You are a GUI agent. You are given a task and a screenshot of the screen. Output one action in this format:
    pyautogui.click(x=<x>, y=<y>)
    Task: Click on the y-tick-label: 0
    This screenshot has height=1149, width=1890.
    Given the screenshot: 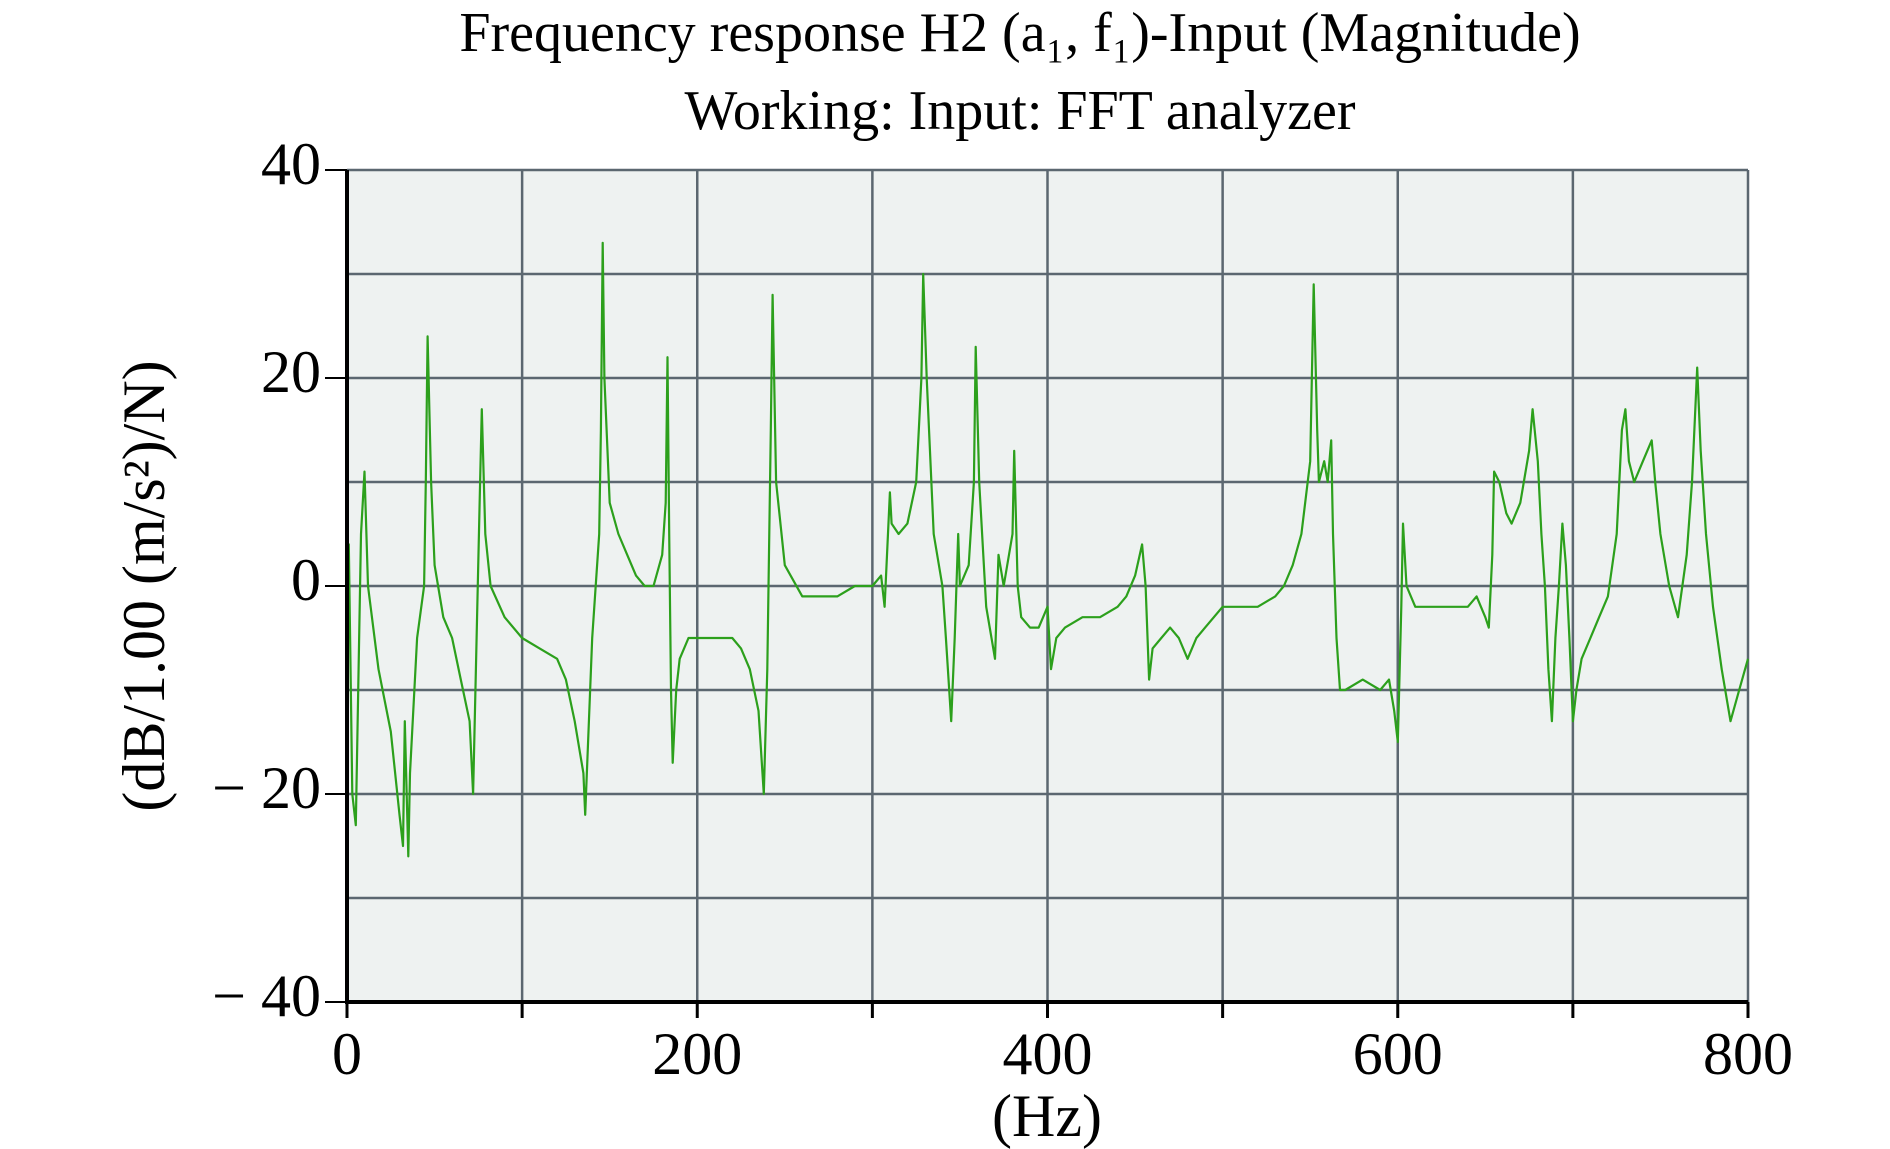 What is the action you would take?
    pyautogui.click(x=306, y=580)
    